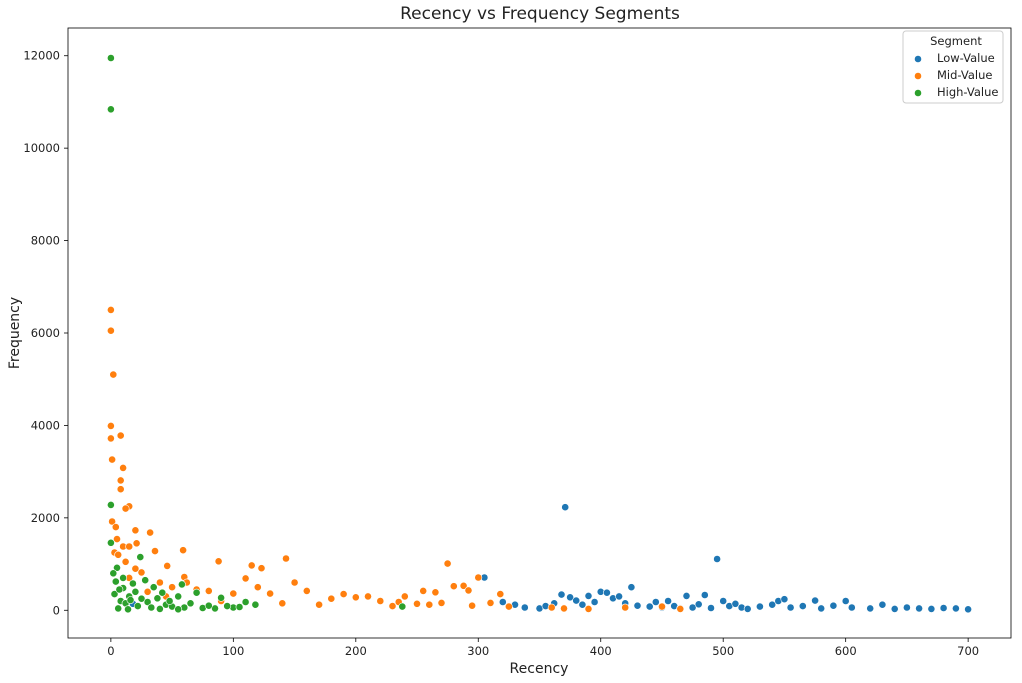  Describe the element at coordinates (478, 651) in the screenshot. I see `x-tick-label: 300` at that location.